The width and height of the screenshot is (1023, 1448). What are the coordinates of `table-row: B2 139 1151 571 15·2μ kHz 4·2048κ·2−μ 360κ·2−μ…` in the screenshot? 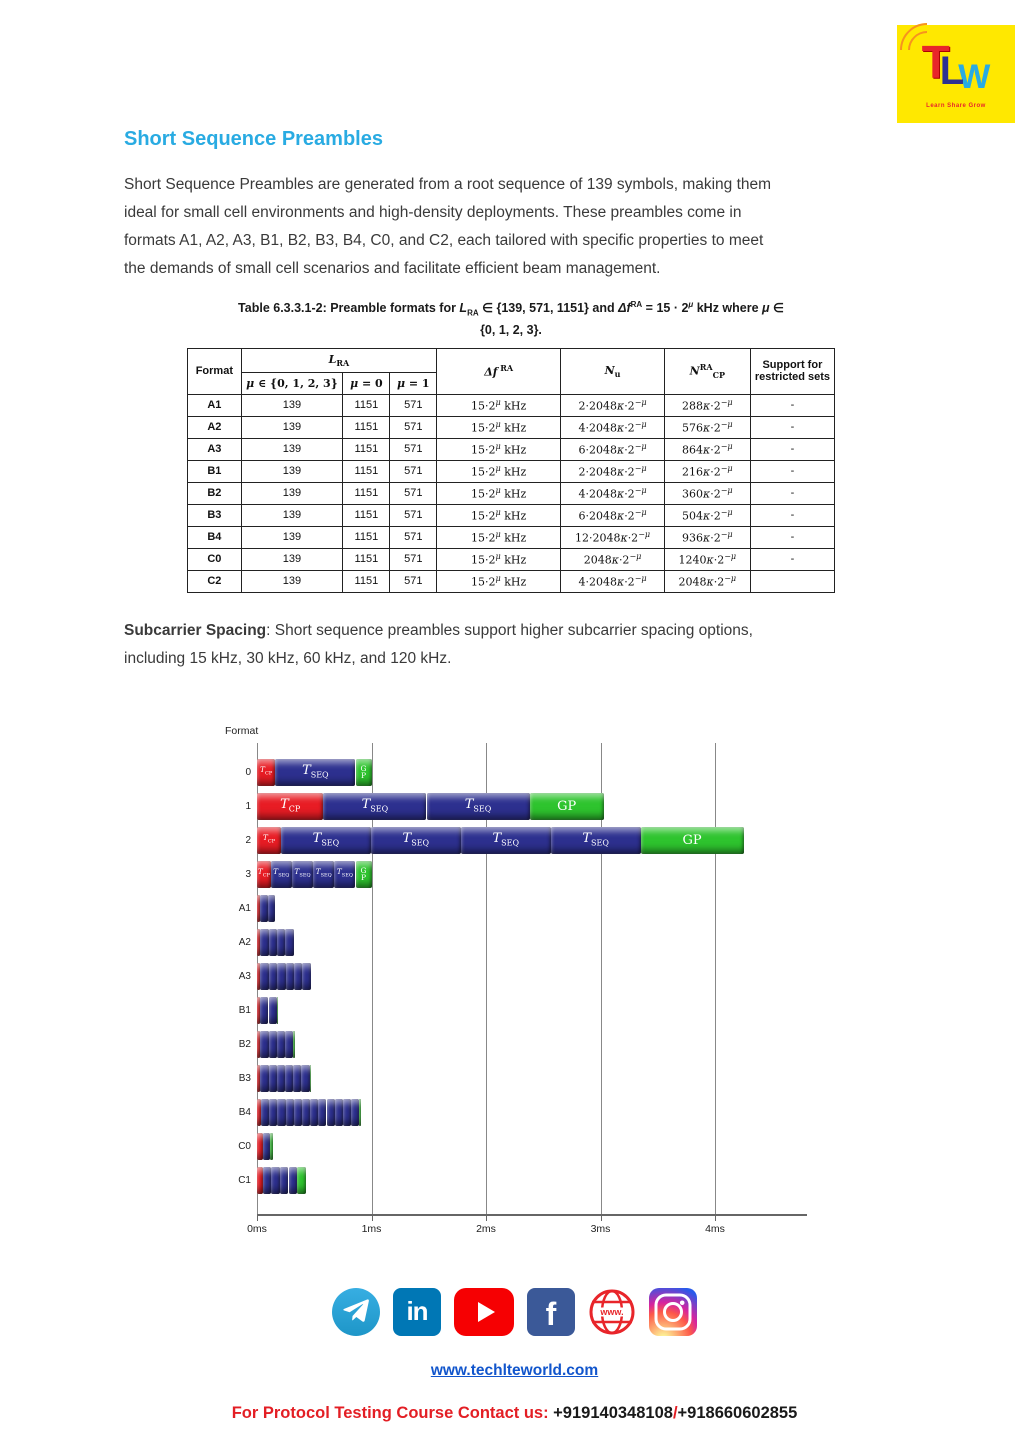 It's located at (511, 493).